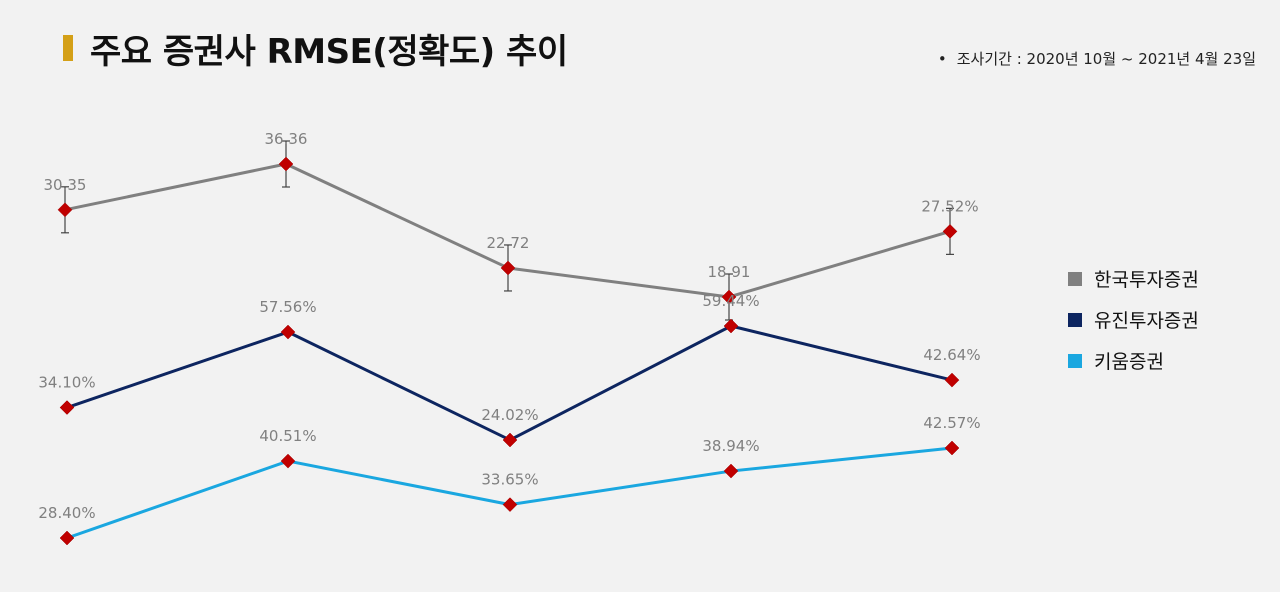  I want to click on legend-item-2: 키움증권, so click(1133, 360).